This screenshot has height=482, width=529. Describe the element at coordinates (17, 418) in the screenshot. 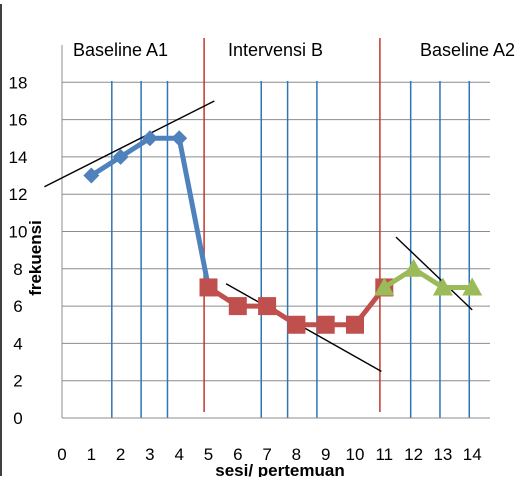

I see `y-tick-label-0: 0` at that location.